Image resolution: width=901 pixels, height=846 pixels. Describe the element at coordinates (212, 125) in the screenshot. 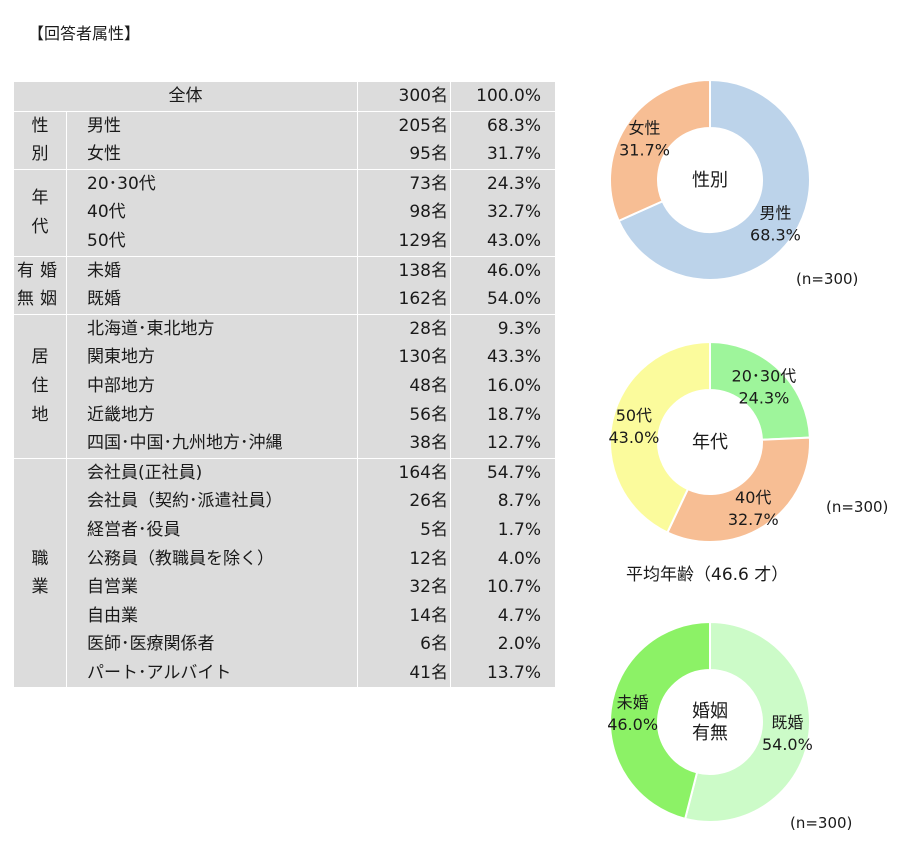

I see `row-label: 男性` at that location.